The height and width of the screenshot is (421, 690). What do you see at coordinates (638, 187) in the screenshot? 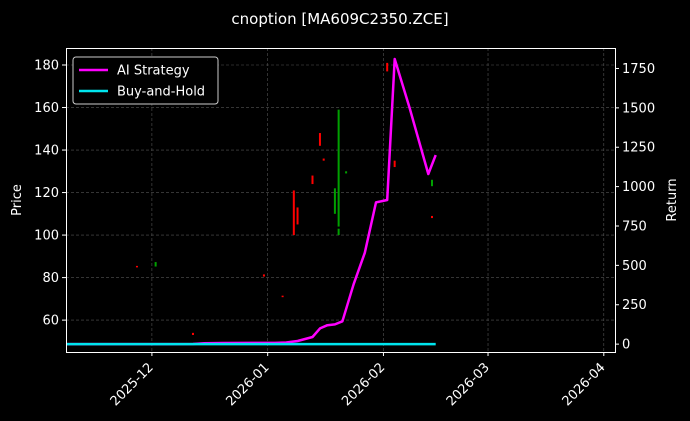
I see `y-right-tick-label-1000: 1000` at bounding box center [638, 187].